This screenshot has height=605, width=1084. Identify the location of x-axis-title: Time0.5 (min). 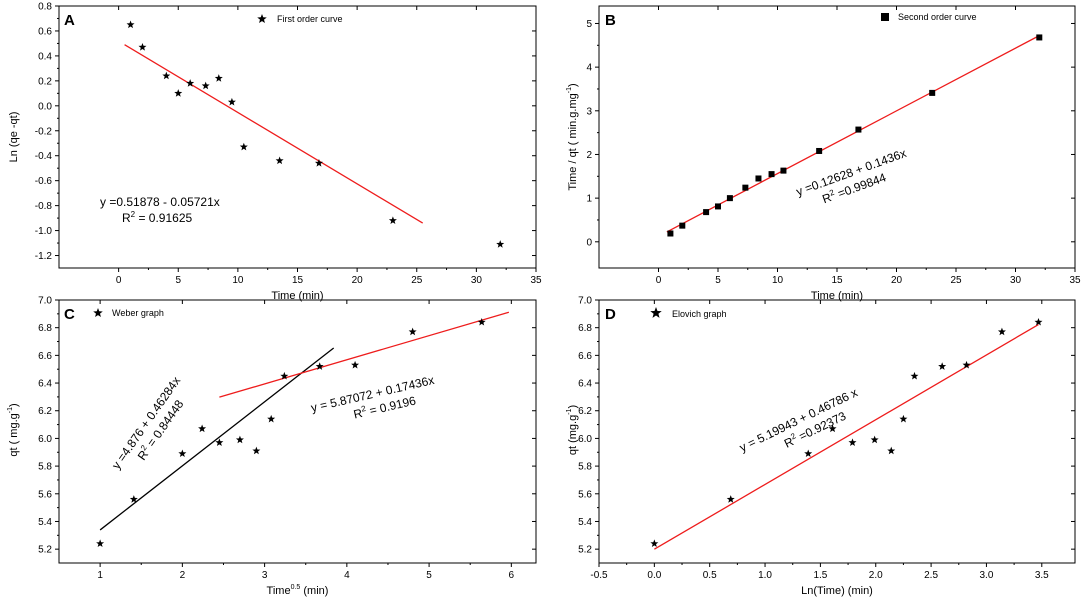
(298, 590).